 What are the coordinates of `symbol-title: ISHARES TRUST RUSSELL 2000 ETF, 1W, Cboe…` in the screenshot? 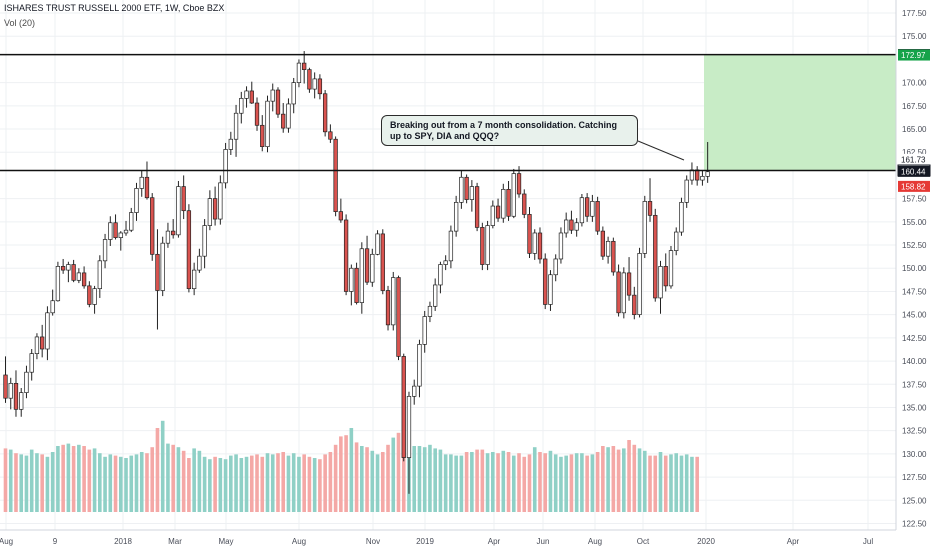 It's located at (114, 8).